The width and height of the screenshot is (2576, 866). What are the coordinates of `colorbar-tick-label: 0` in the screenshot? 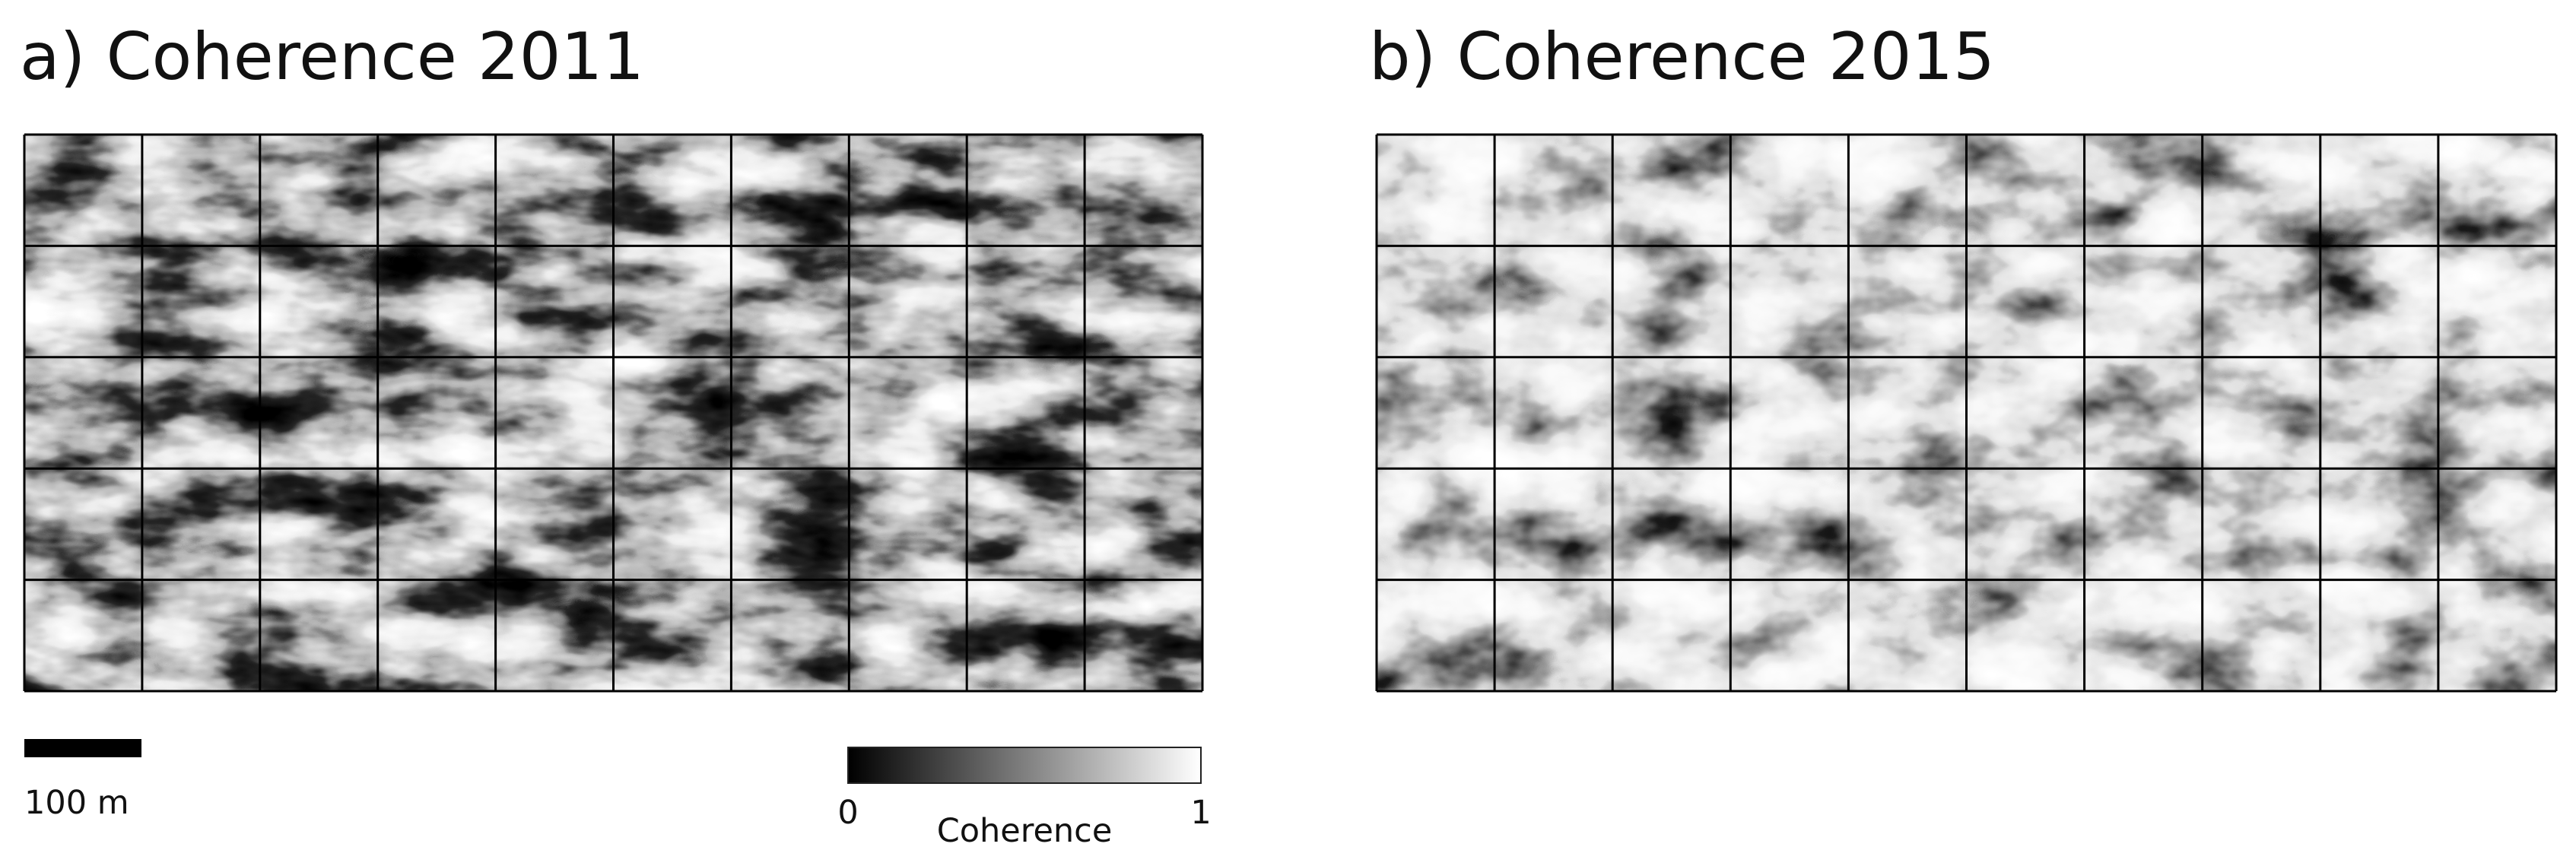 It's located at (848, 813).